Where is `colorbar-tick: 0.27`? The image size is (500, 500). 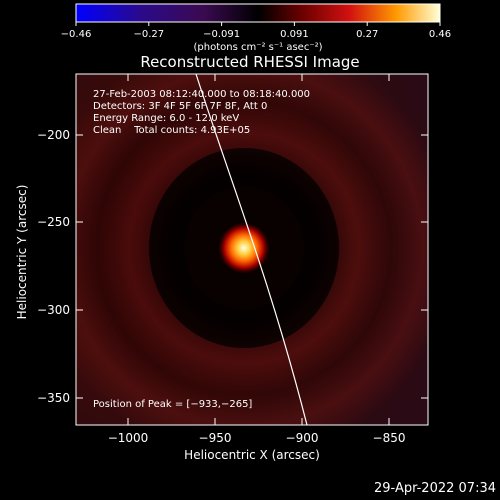 colorbar-tick: 0.27 is located at coordinates (367, 34).